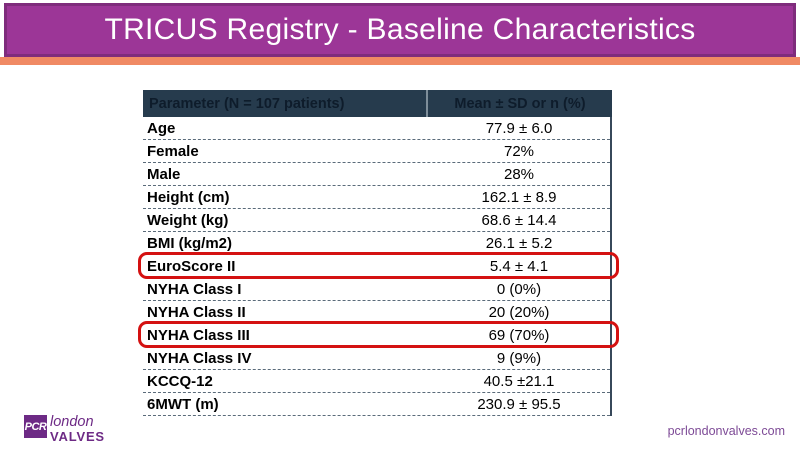  Describe the element at coordinates (376, 220) in the screenshot. I see `table-row: Weight (kg) 68.6 ± 14.4` at that location.